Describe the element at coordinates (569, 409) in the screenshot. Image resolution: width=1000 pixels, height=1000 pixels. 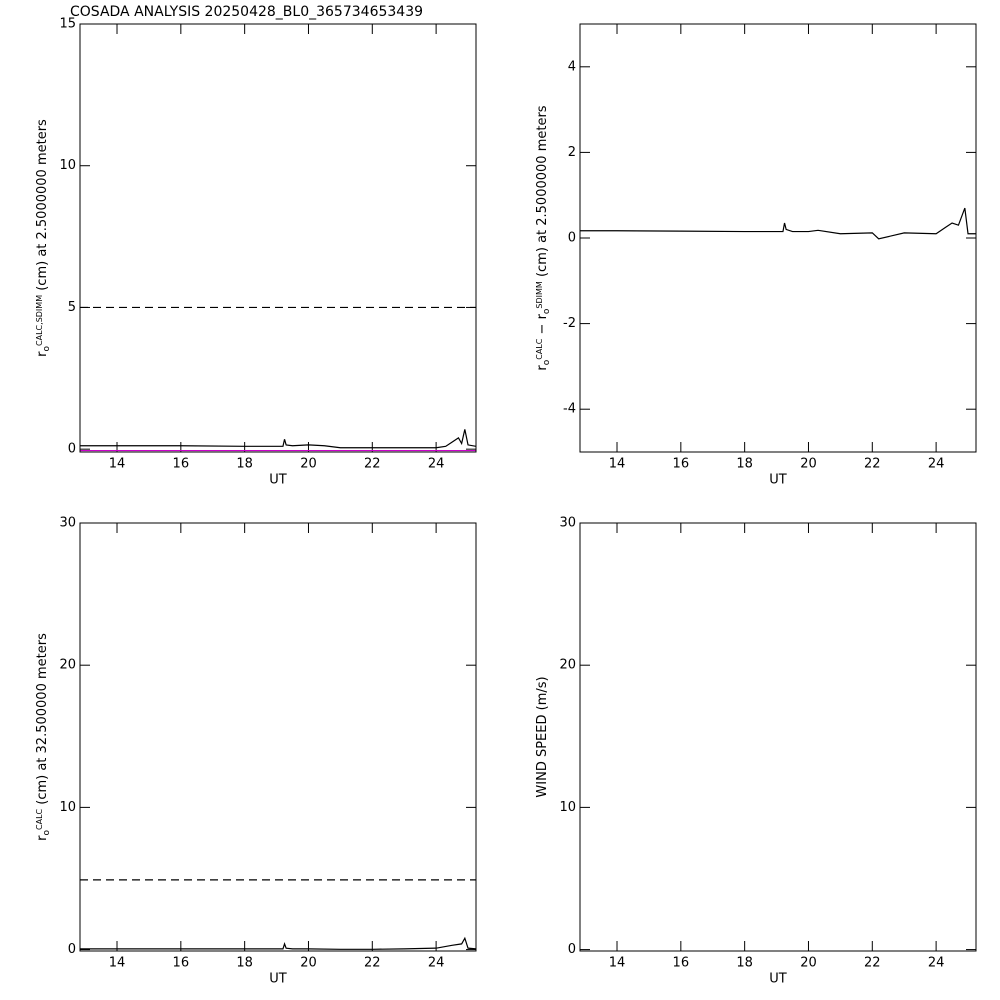
I see `y-tick-label: -4` at that location.